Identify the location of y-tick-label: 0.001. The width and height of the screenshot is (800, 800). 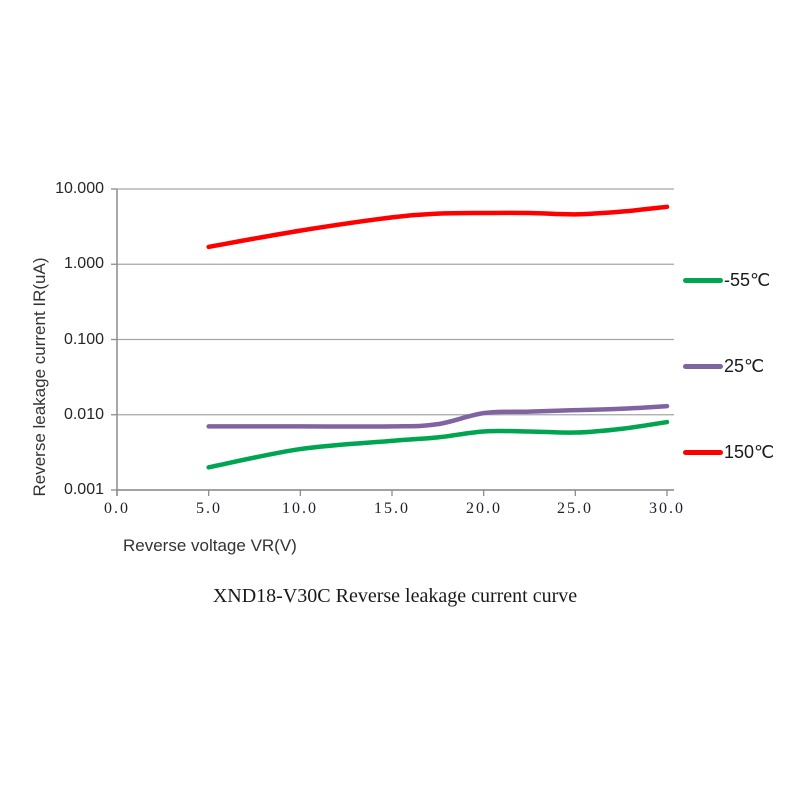
(83, 489).